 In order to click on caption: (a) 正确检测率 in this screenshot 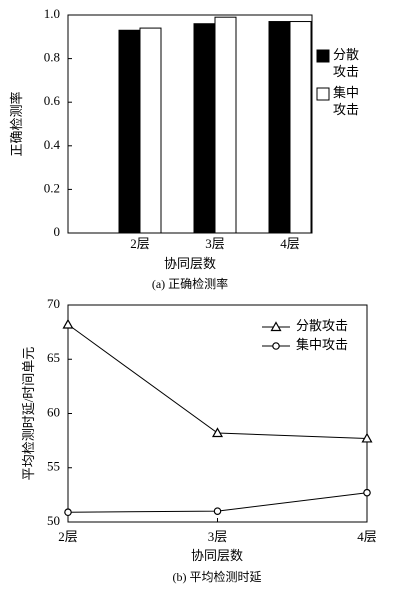, I will do `click(190, 283)`.